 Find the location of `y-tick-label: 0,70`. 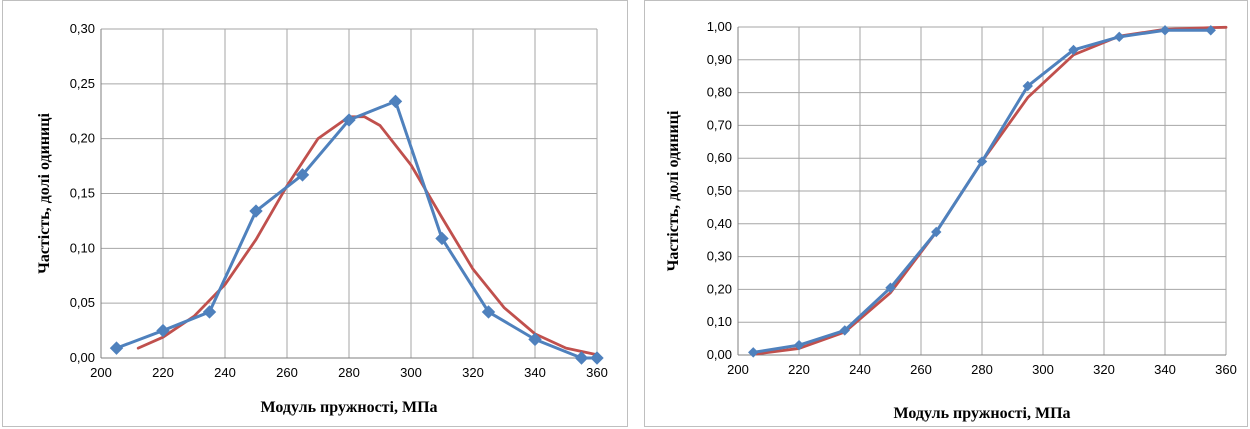

y-tick-label: 0,70 is located at coordinates (719, 124).